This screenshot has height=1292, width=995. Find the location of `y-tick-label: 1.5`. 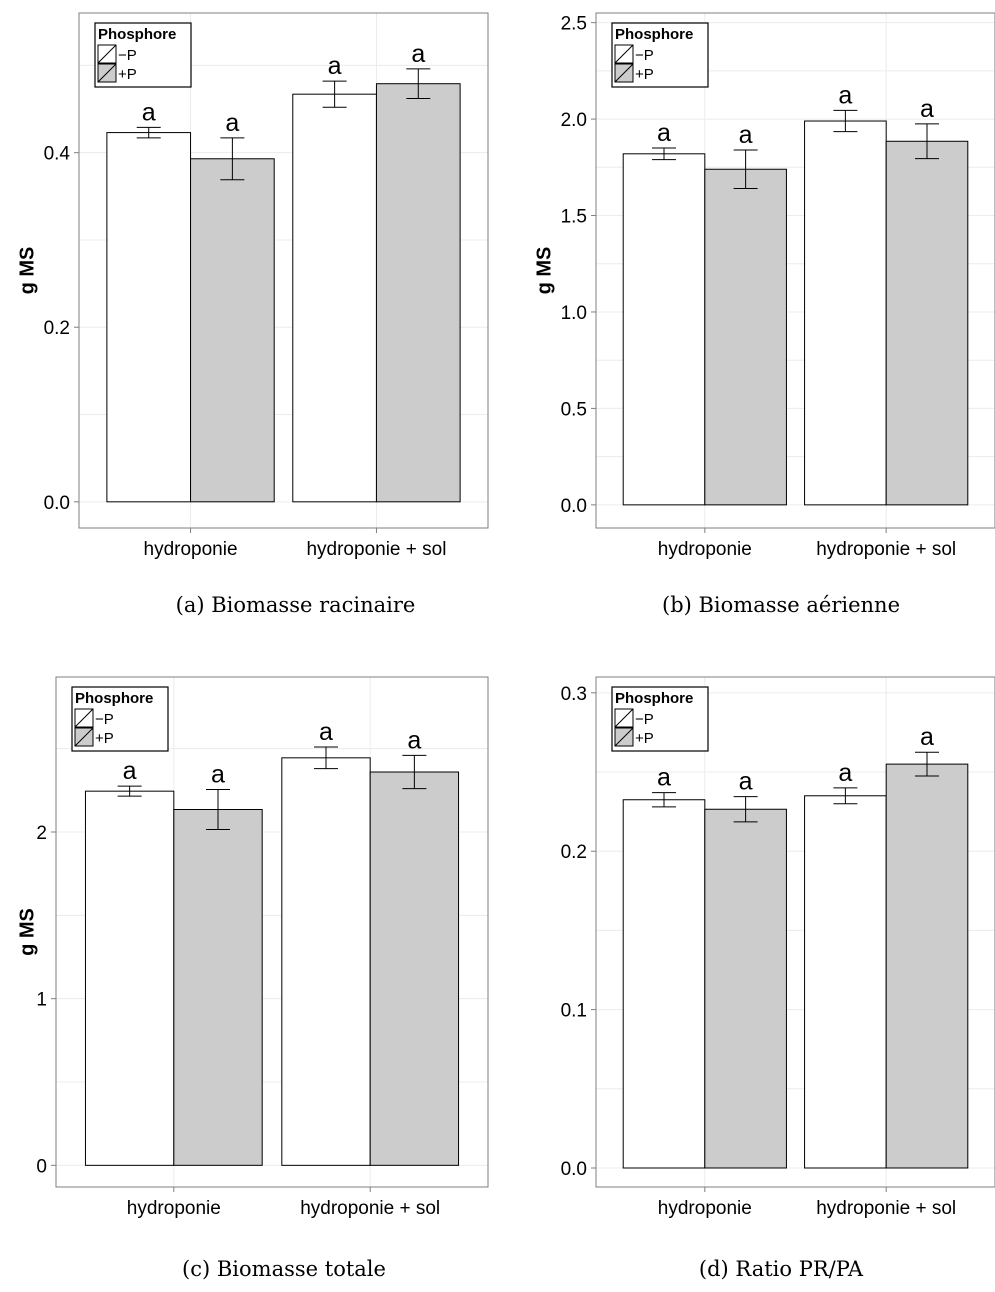

y-tick-label: 1.5 is located at coordinates (574, 217).